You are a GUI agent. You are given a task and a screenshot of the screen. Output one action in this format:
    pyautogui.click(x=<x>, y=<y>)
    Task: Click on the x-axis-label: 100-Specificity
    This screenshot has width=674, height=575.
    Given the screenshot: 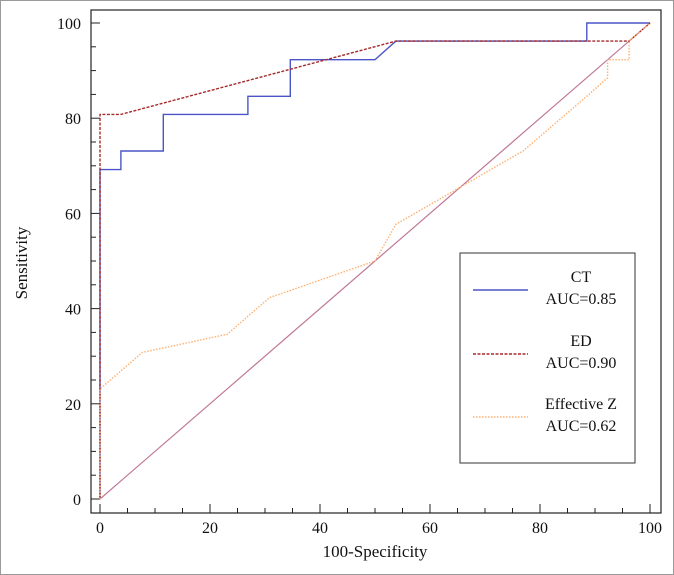 What is the action you would take?
    pyautogui.click(x=375, y=551)
    